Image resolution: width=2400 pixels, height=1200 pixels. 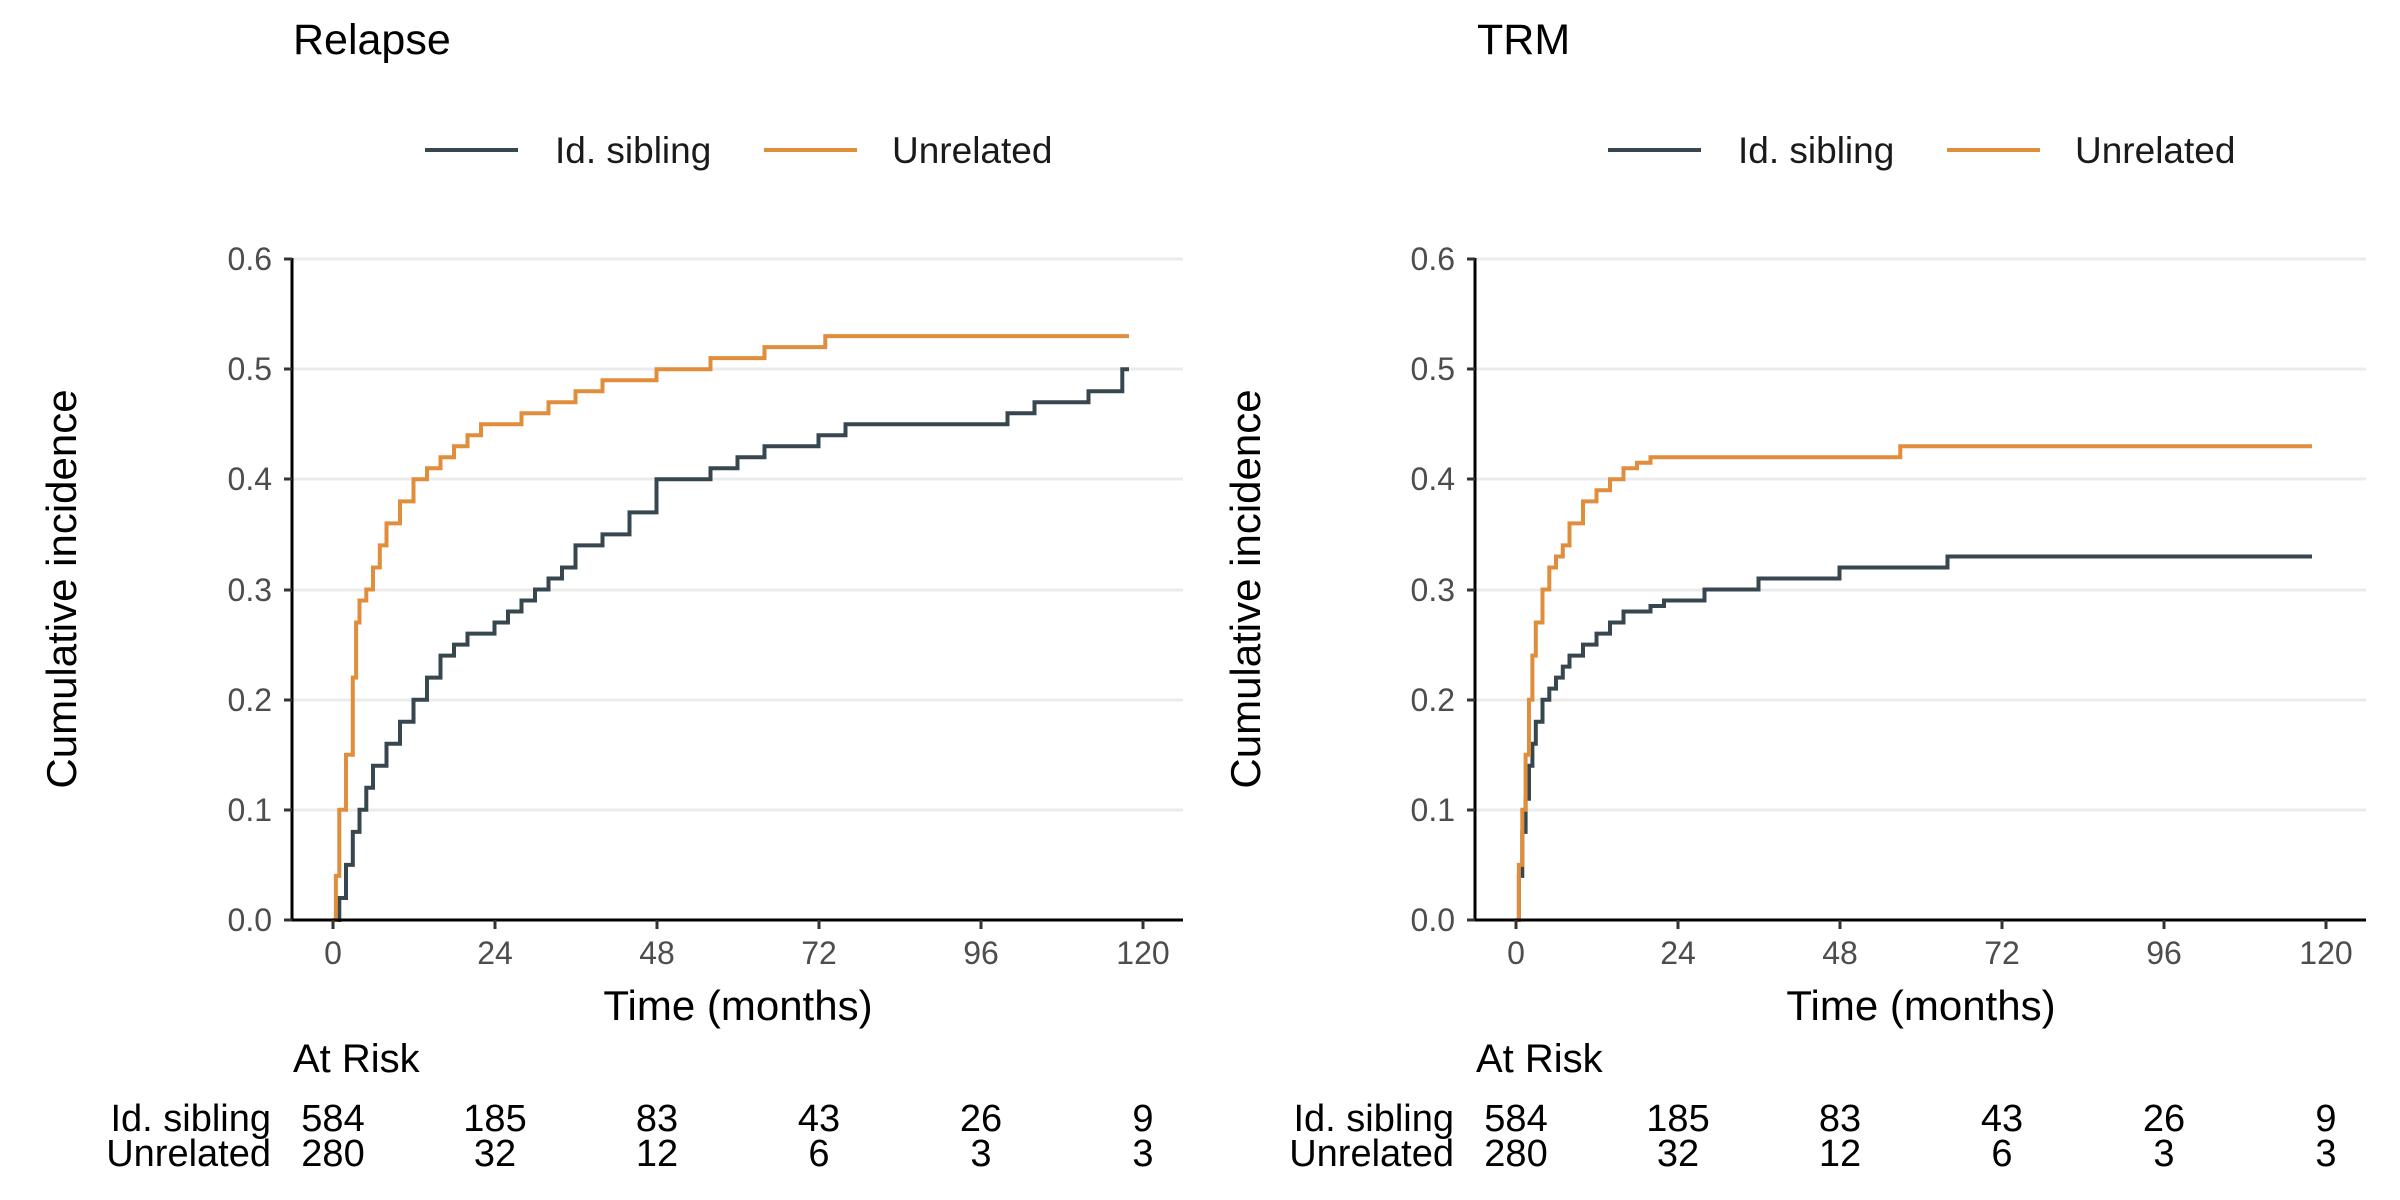 What do you see at coordinates (372, 40) in the screenshot?
I see `panel-title: Relapse` at bounding box center [372, 40].